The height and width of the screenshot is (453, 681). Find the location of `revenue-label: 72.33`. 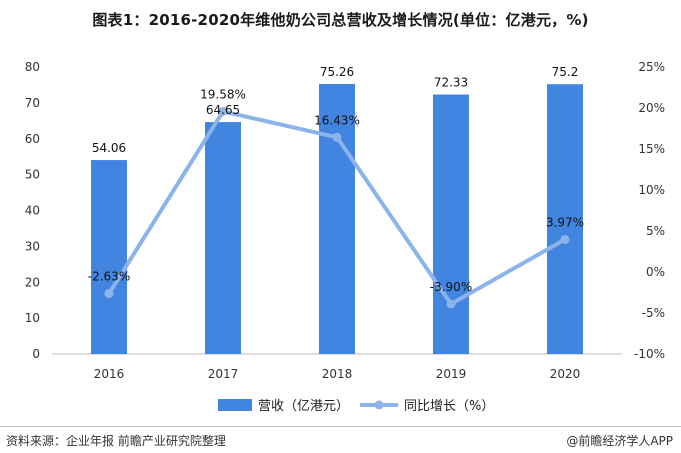

revenue-label: 72.33 is located at coordinates (451, 83).